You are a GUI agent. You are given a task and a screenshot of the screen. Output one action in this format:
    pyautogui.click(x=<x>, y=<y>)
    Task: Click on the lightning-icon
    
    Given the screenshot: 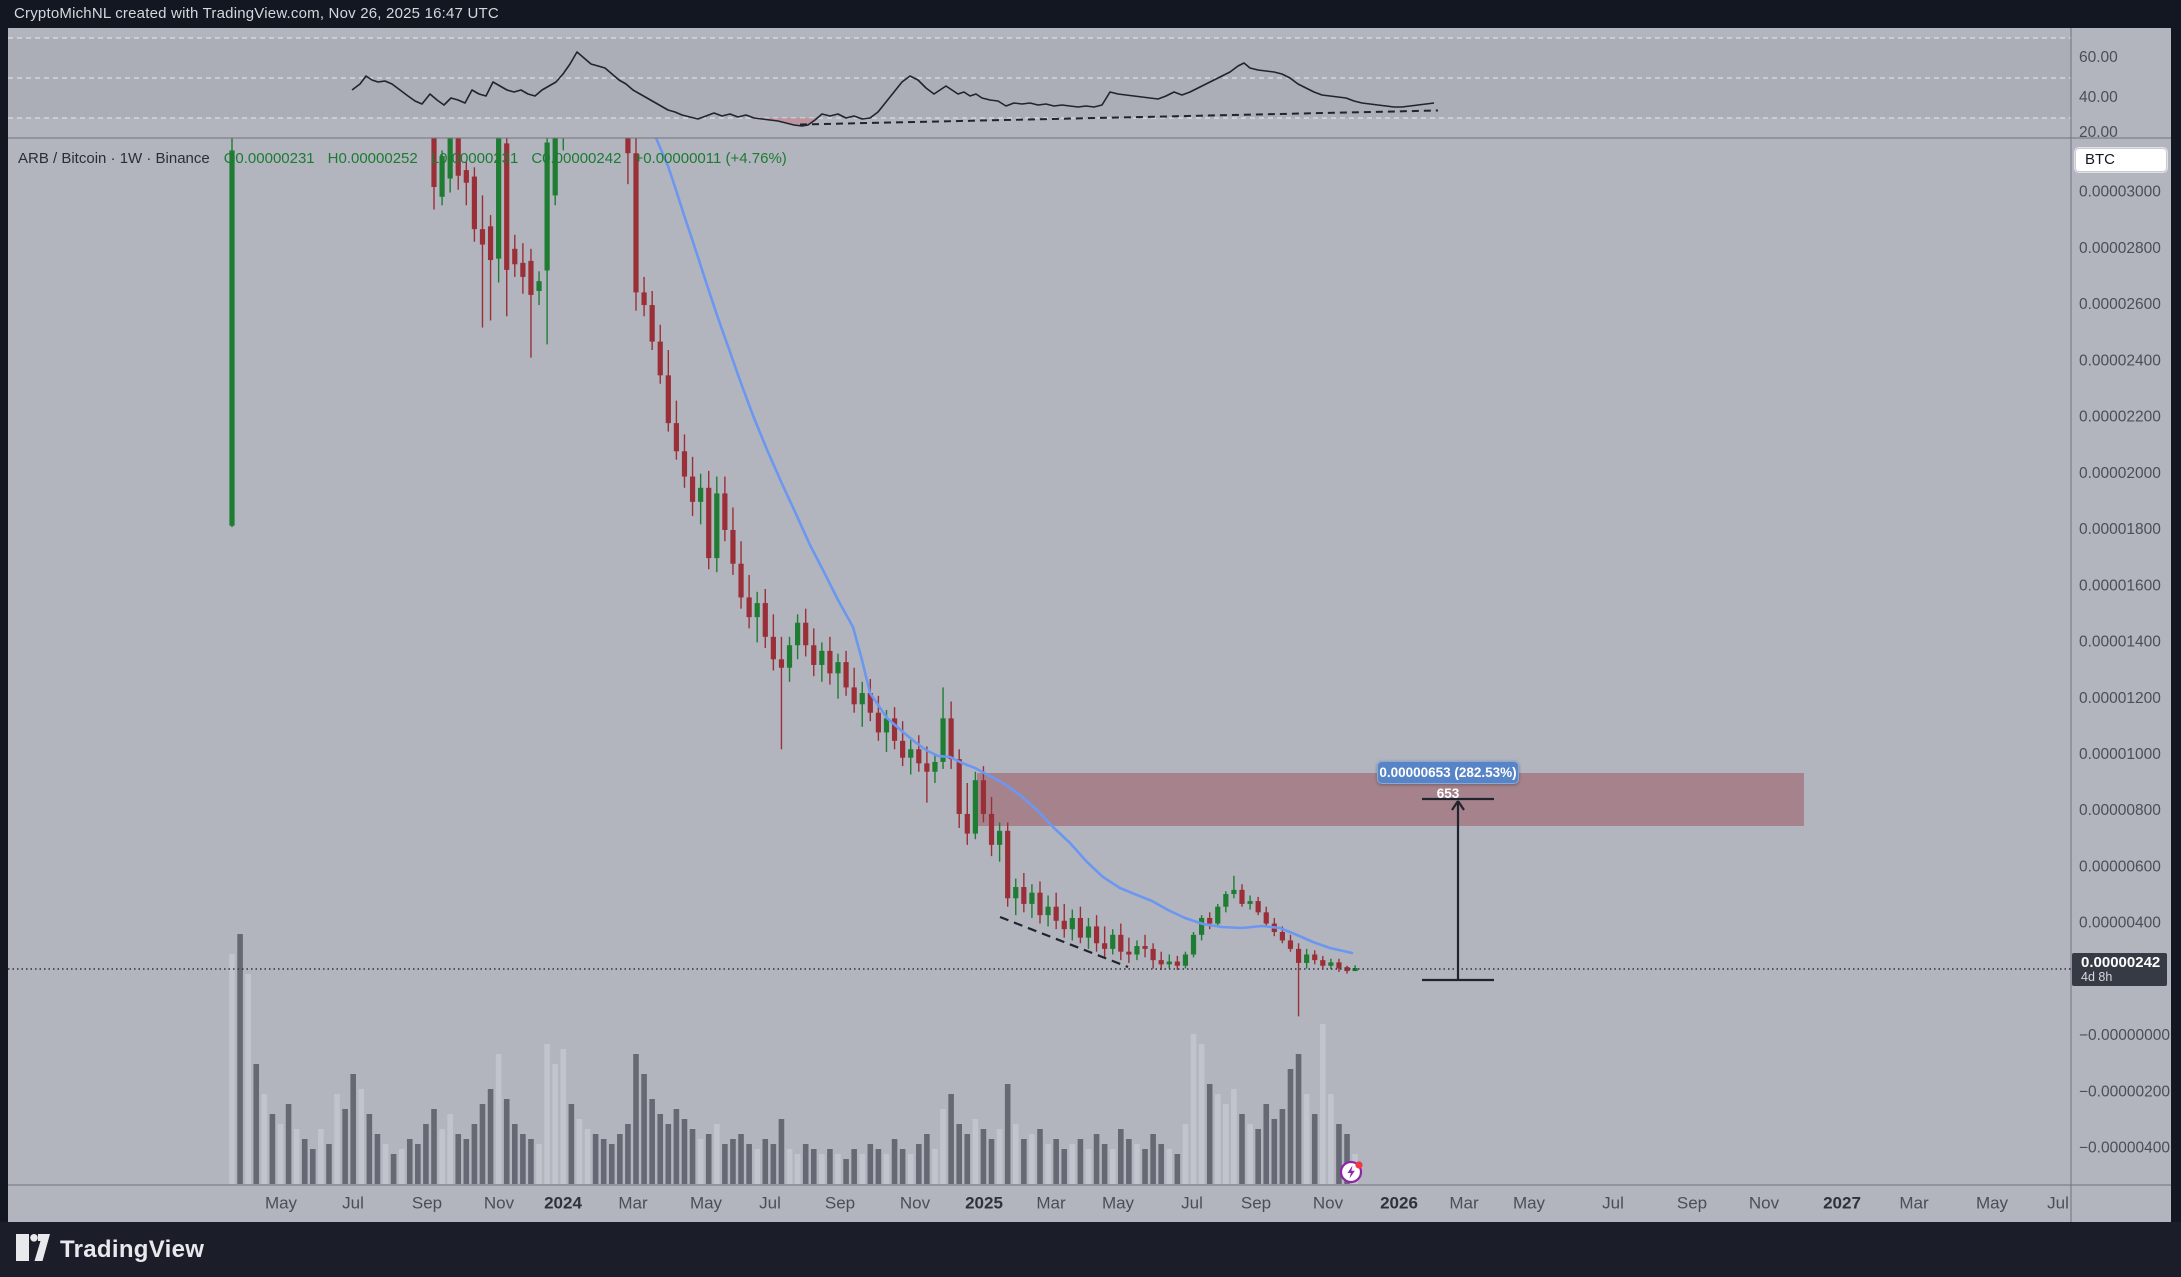 What is the action you would take?
    pyautogui.click(x=1351, y=1172)
    